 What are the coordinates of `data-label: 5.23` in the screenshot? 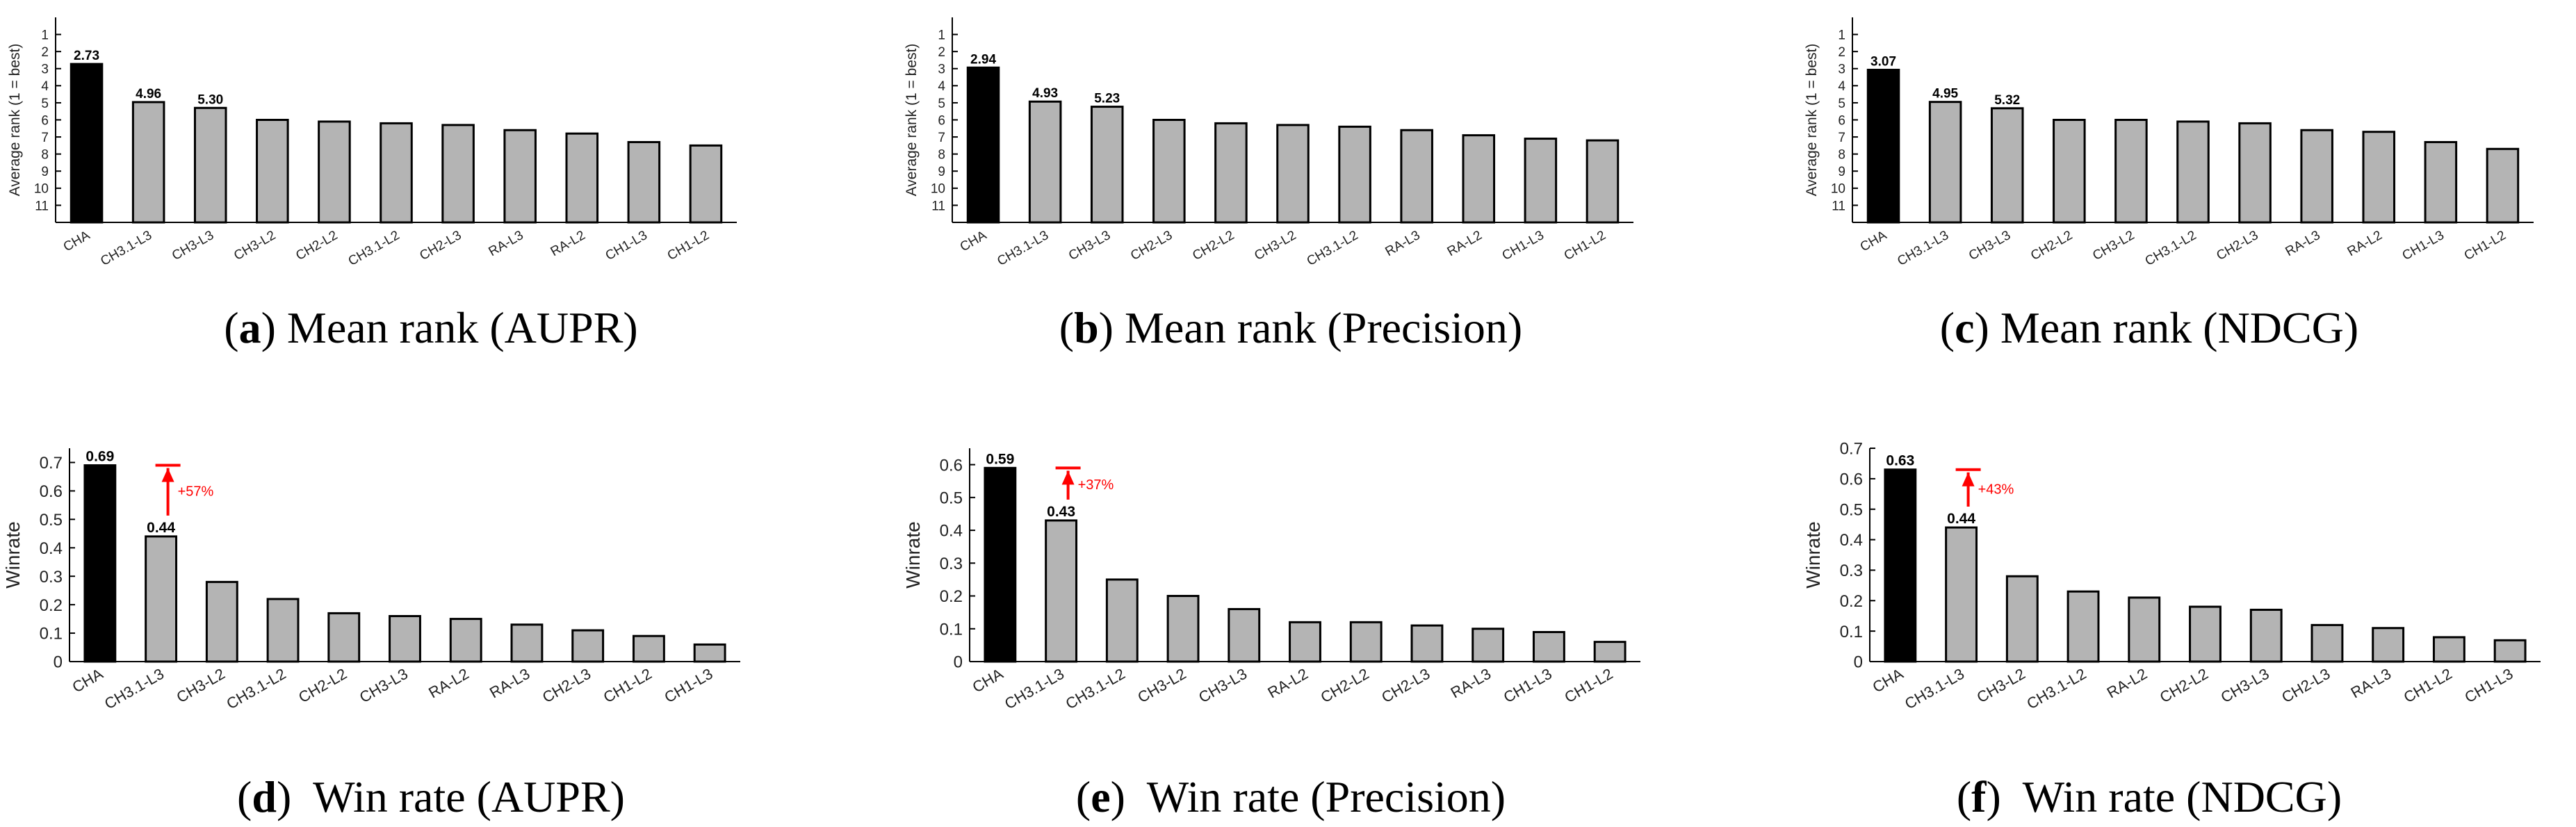 It's located at (1107, 99).